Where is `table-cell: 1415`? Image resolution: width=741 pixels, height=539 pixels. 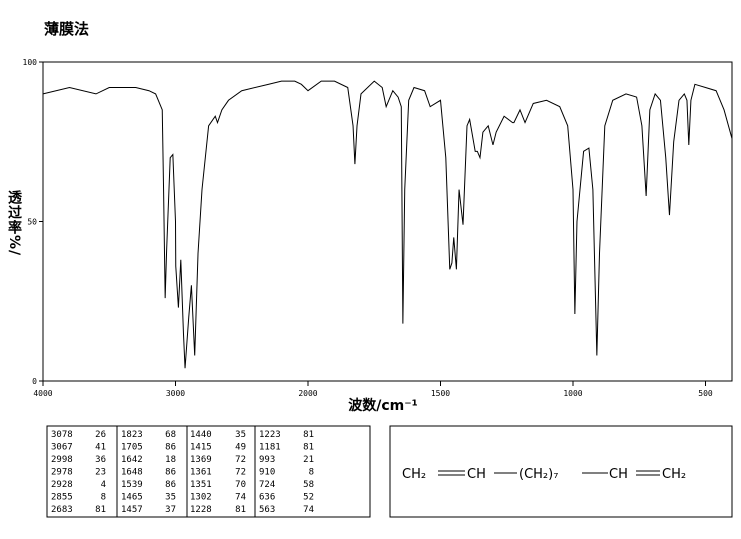 table-cell: 1415 is located at coordinates (201, 448).